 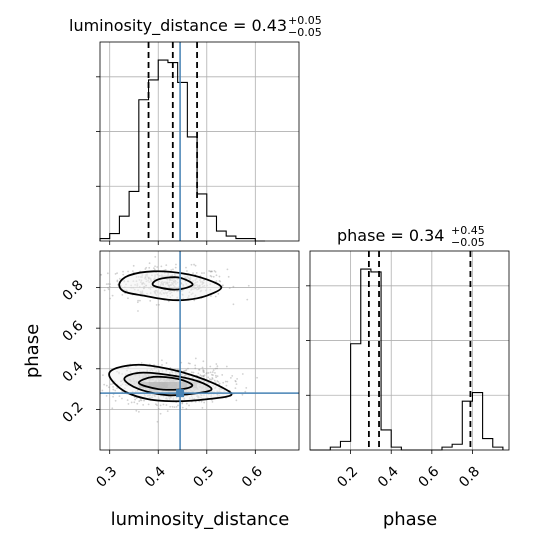 I want to click on phase-histogram-step, so click(x=407, y=359).